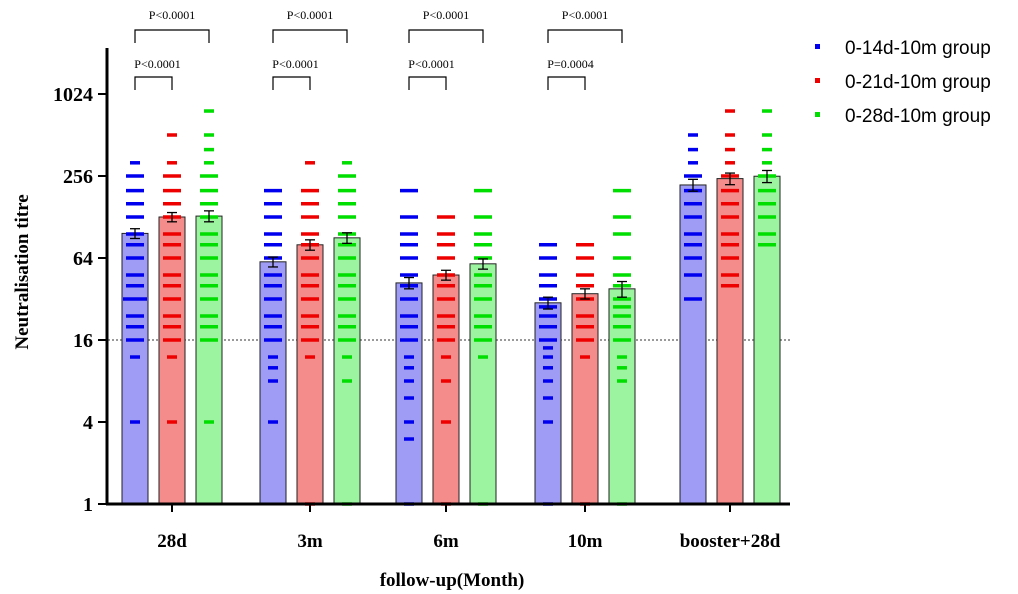  Describe the element at coordinates (73, 95) in the screenshot. I see `y-tick-label: 1024` at that location.